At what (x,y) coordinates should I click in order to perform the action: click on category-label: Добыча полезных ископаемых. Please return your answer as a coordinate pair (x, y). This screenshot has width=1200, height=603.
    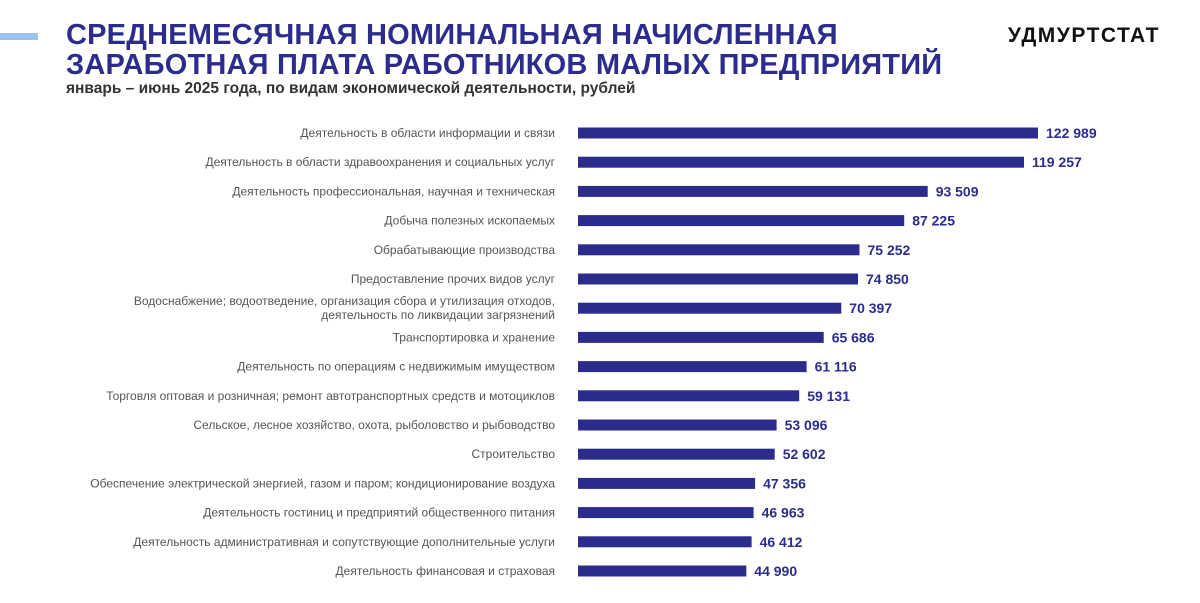
    Looking at the image, I should click on (469, 221).